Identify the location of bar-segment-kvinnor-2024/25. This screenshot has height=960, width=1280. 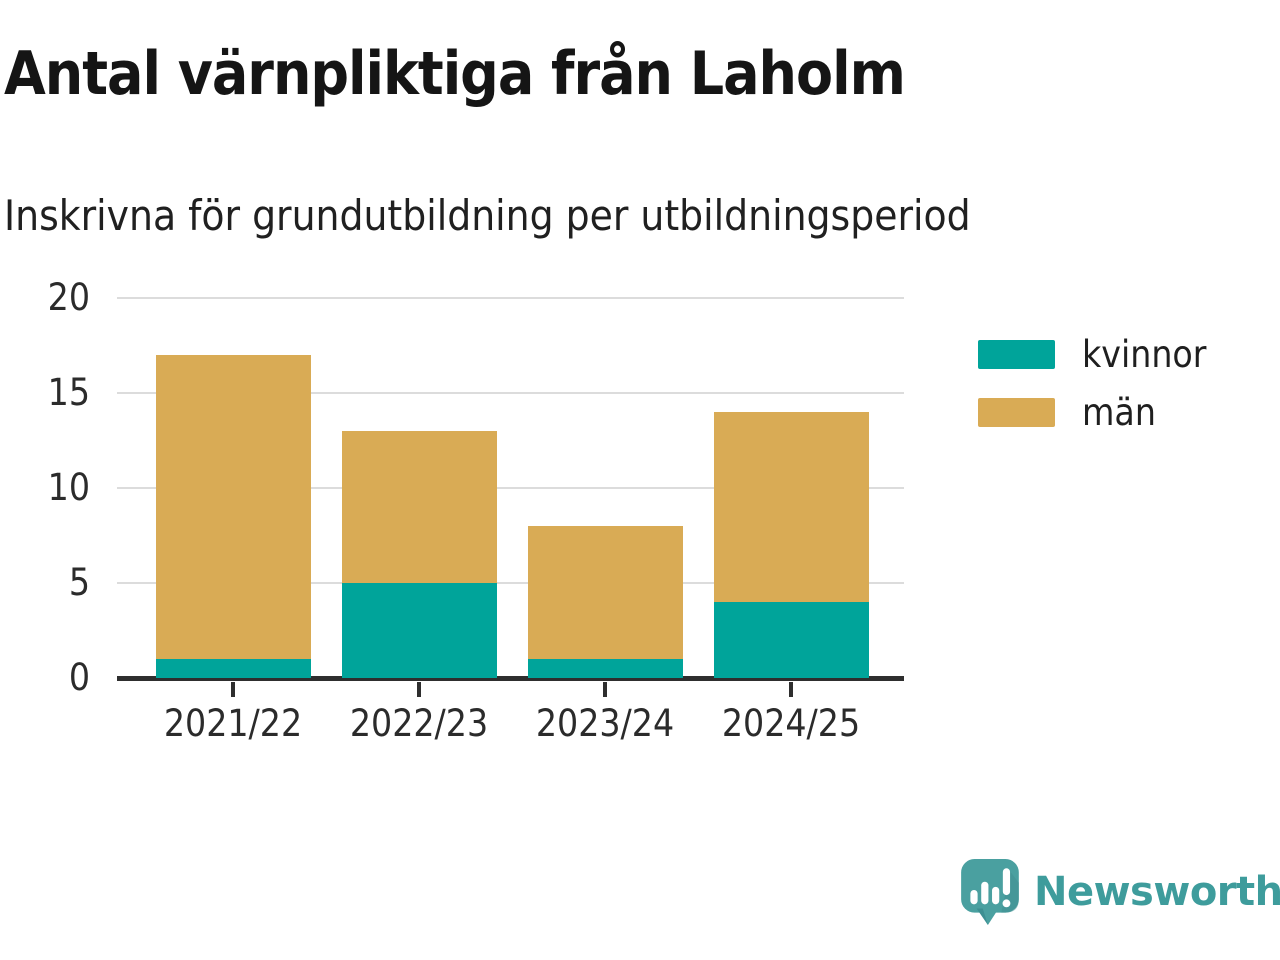
(791, 640).